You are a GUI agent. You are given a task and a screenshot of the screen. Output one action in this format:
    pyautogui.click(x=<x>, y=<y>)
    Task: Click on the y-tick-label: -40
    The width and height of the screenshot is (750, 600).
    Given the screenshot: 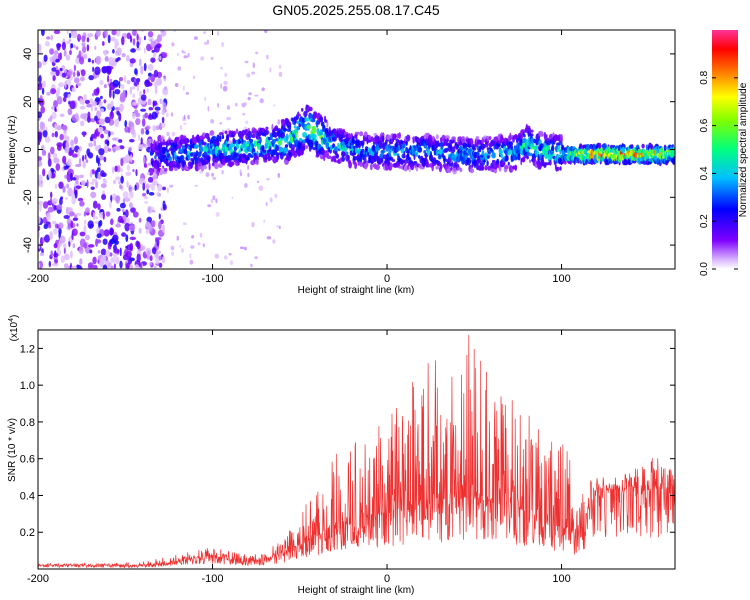 What is the action you would take?
    pyautogui.click(x=28, y=245)
    